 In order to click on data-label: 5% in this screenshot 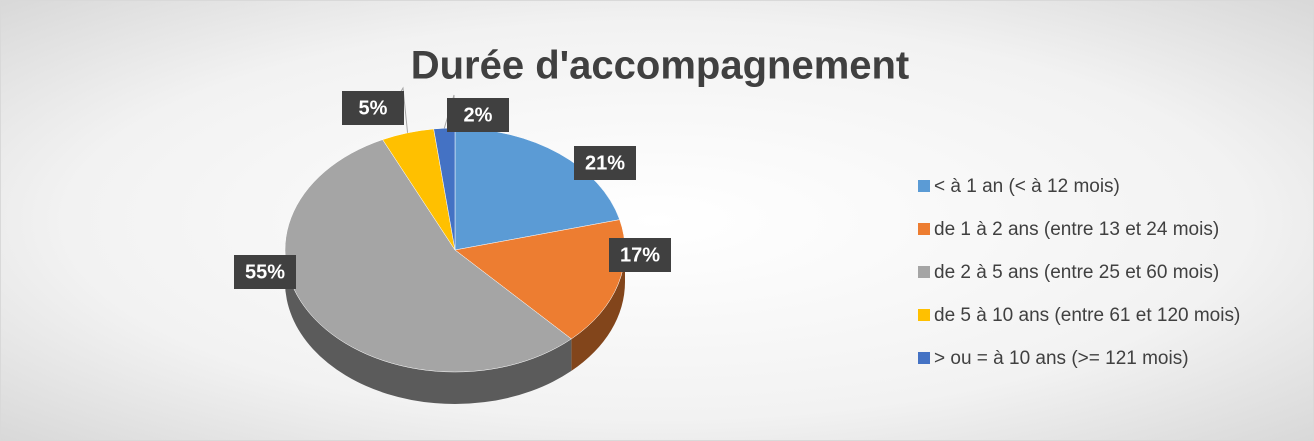, I will do `click(373, 108)`.